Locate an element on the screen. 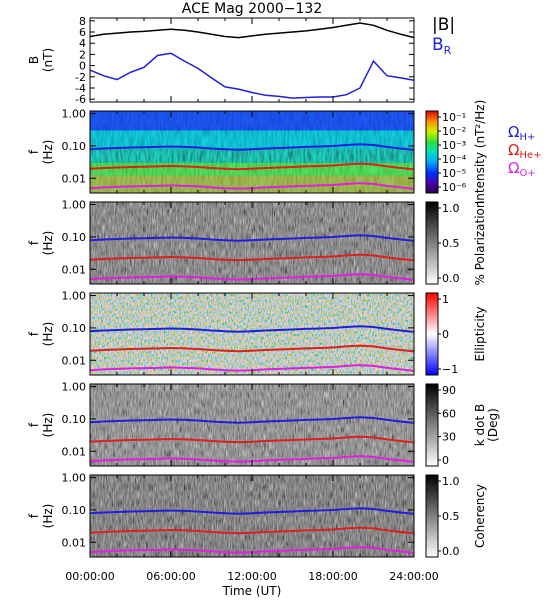 This screenshot has width=550, height=600. legend-entry: BR is located at coordinates (442, 46).